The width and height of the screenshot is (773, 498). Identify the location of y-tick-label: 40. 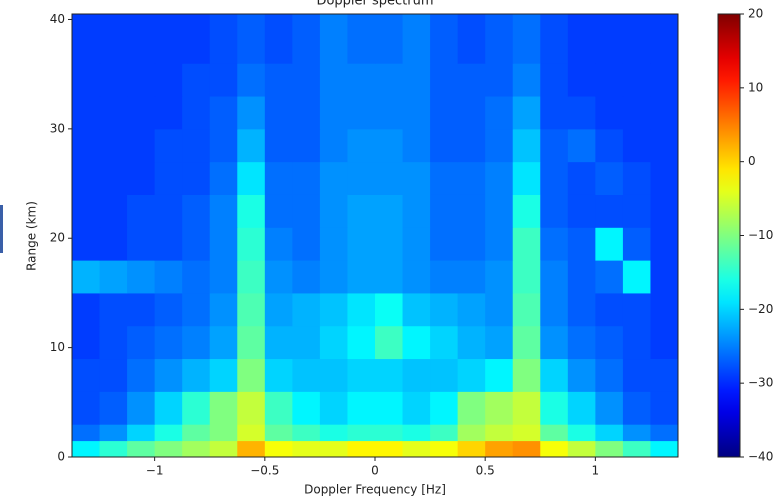
(57, 19).